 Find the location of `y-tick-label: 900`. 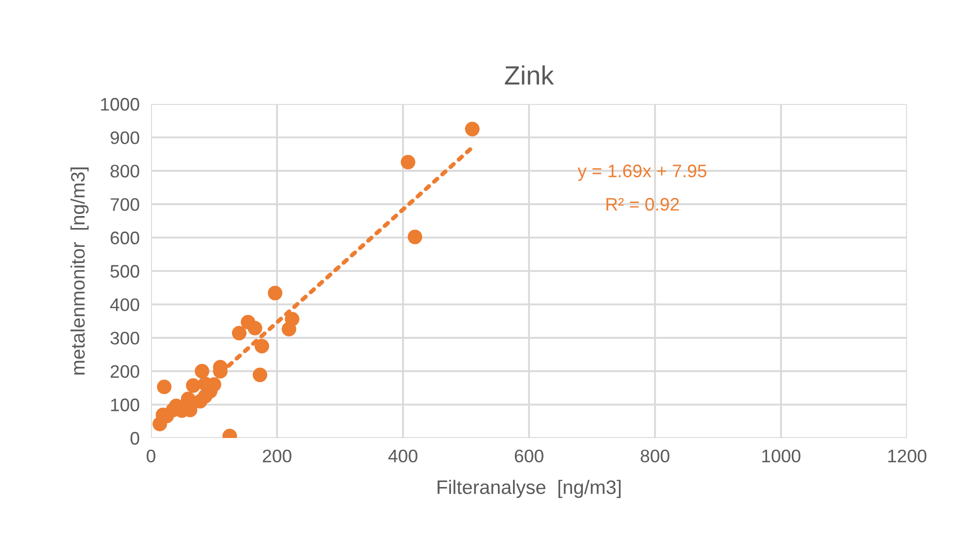

y-tick-label: 900 is located at coordinates (125, 137).